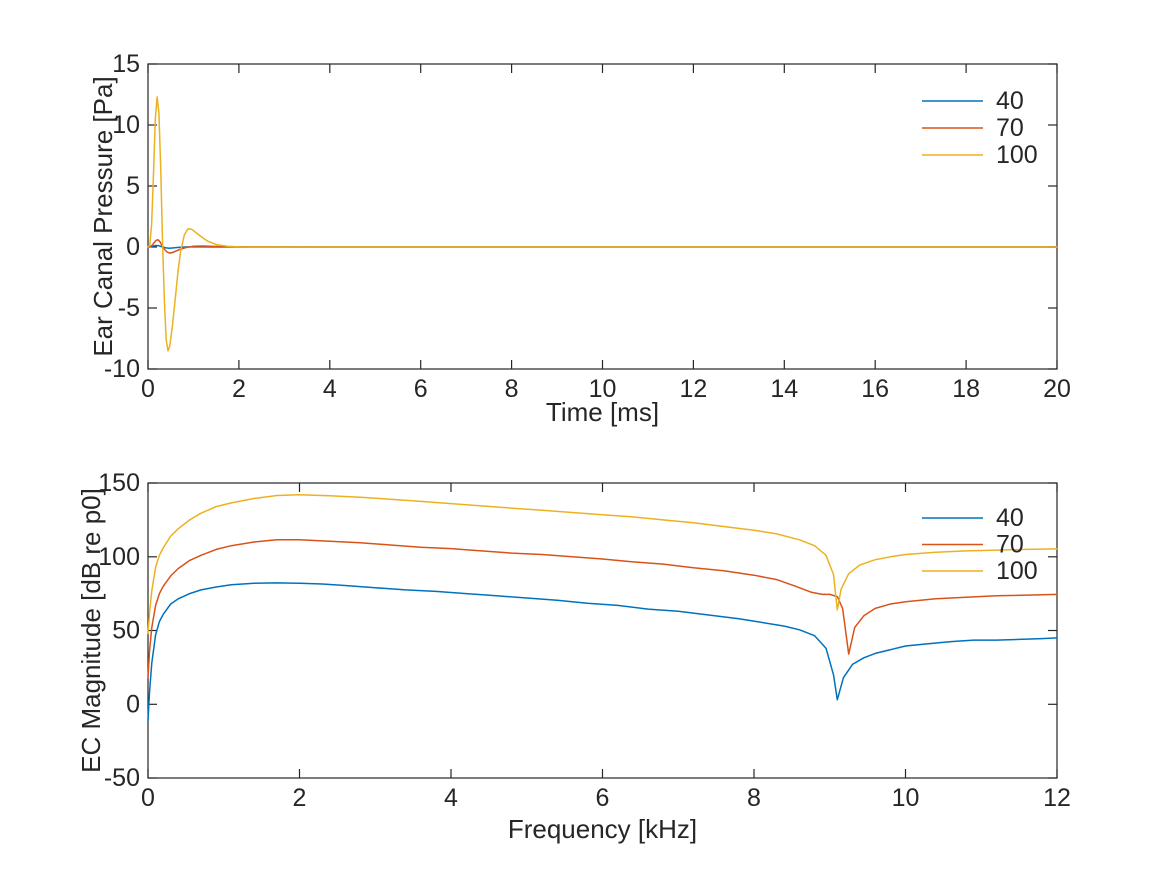 Image resolution: width=1167 pixels, height=875 pixels. I want to click on y-tick-label: -50, so click(122, 778).